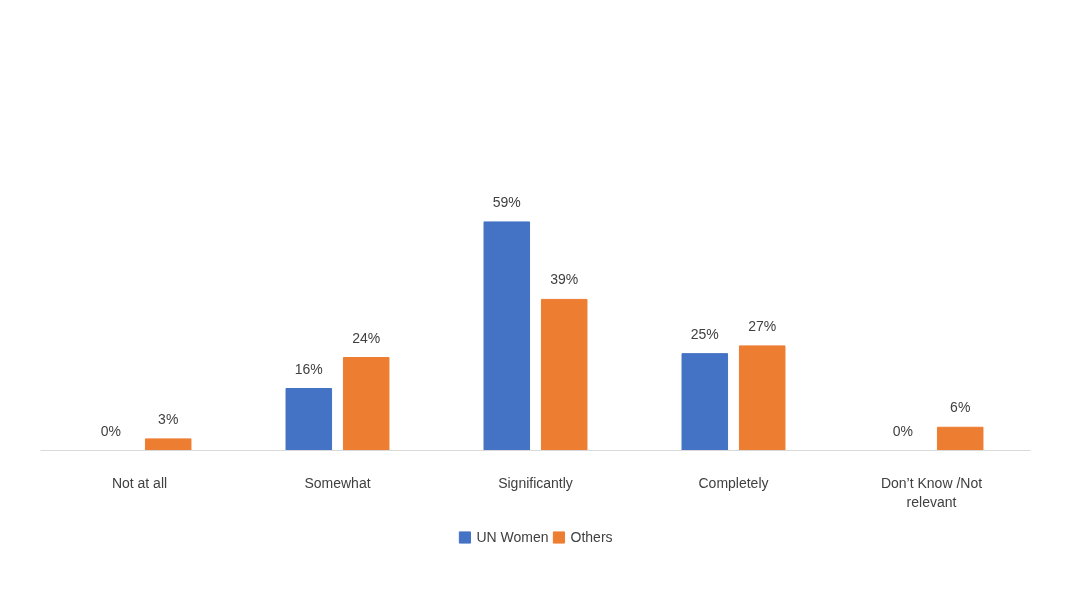  Describe the element at coordinates (960, 407) in the screenshot. I see `data-label: 6%` at that location.